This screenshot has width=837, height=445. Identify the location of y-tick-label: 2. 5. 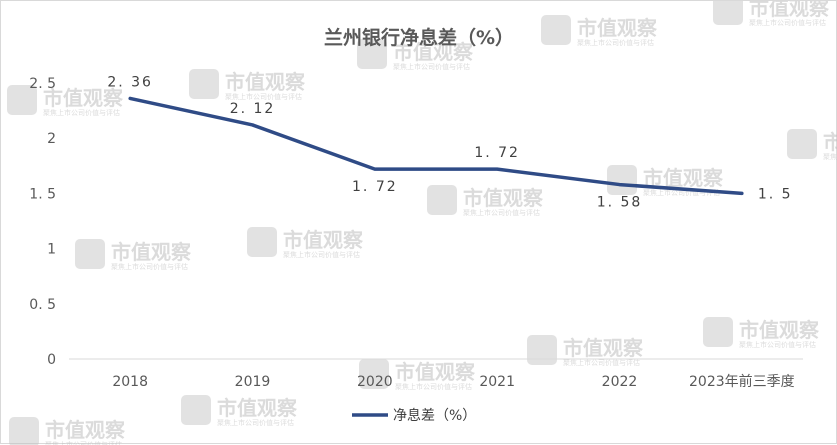
(42, 84).